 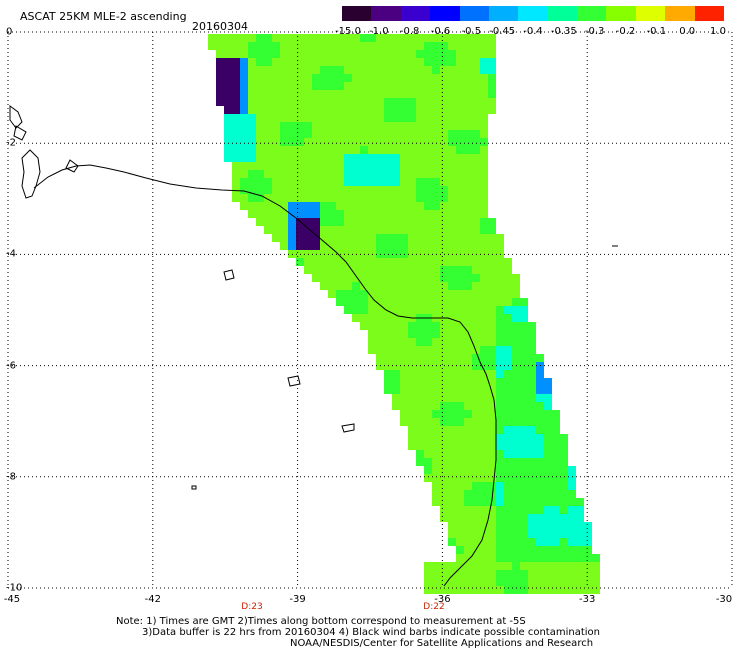 I want to click on lat-label: 0, so click(x=9, y=32).